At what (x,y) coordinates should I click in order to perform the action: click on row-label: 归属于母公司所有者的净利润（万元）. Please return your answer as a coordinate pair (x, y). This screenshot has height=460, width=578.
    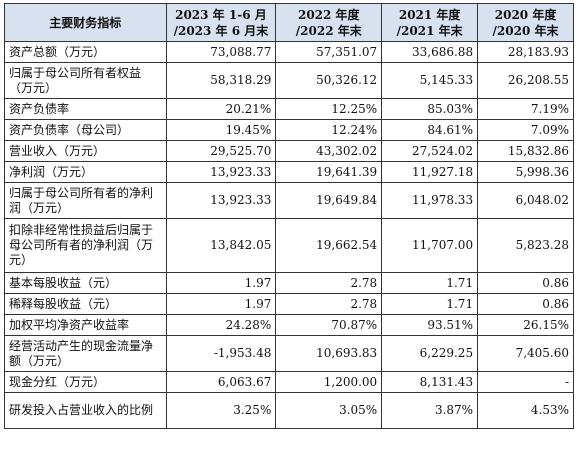
    Looking at the image, I should click on (85, 200).